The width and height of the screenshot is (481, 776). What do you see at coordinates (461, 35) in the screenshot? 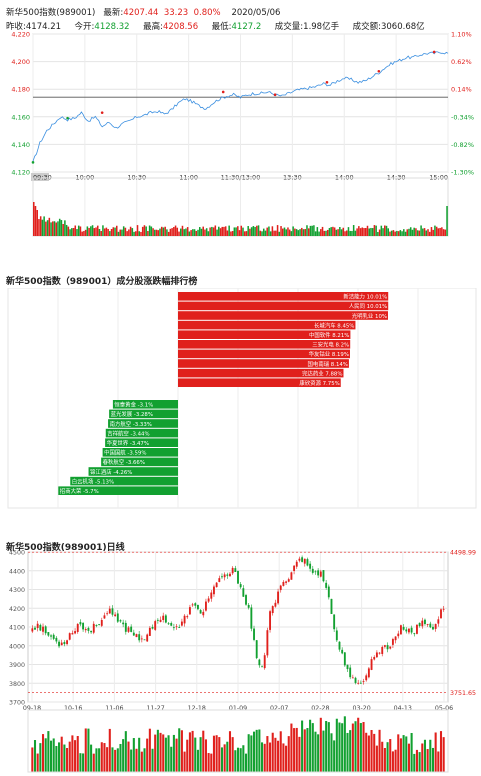
I see `pct-tick-label: 1.10%` at bounding box center [461, 35].